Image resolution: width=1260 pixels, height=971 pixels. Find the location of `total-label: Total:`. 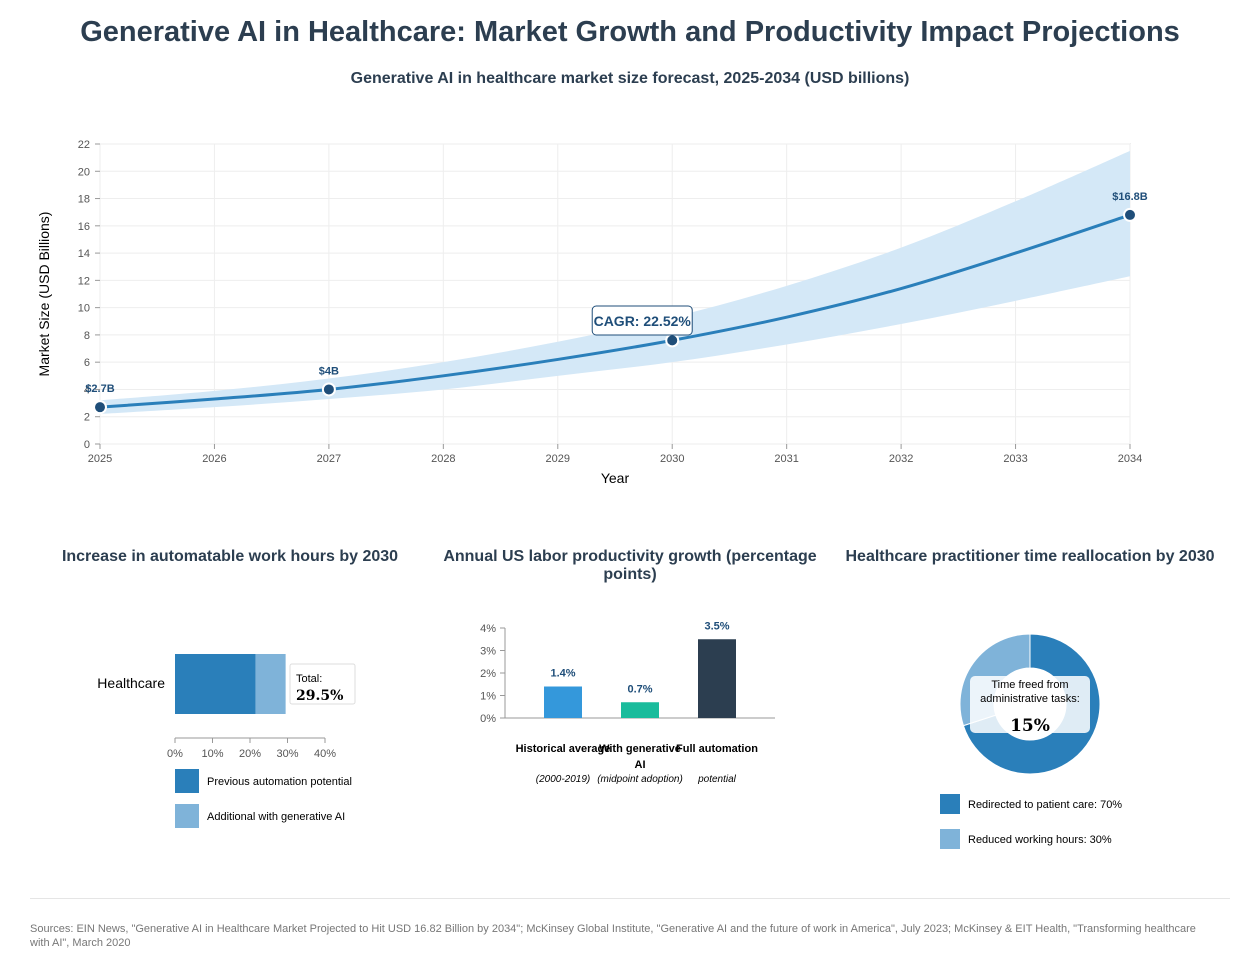

total-label: Total: is located at coordinates (309, 679).